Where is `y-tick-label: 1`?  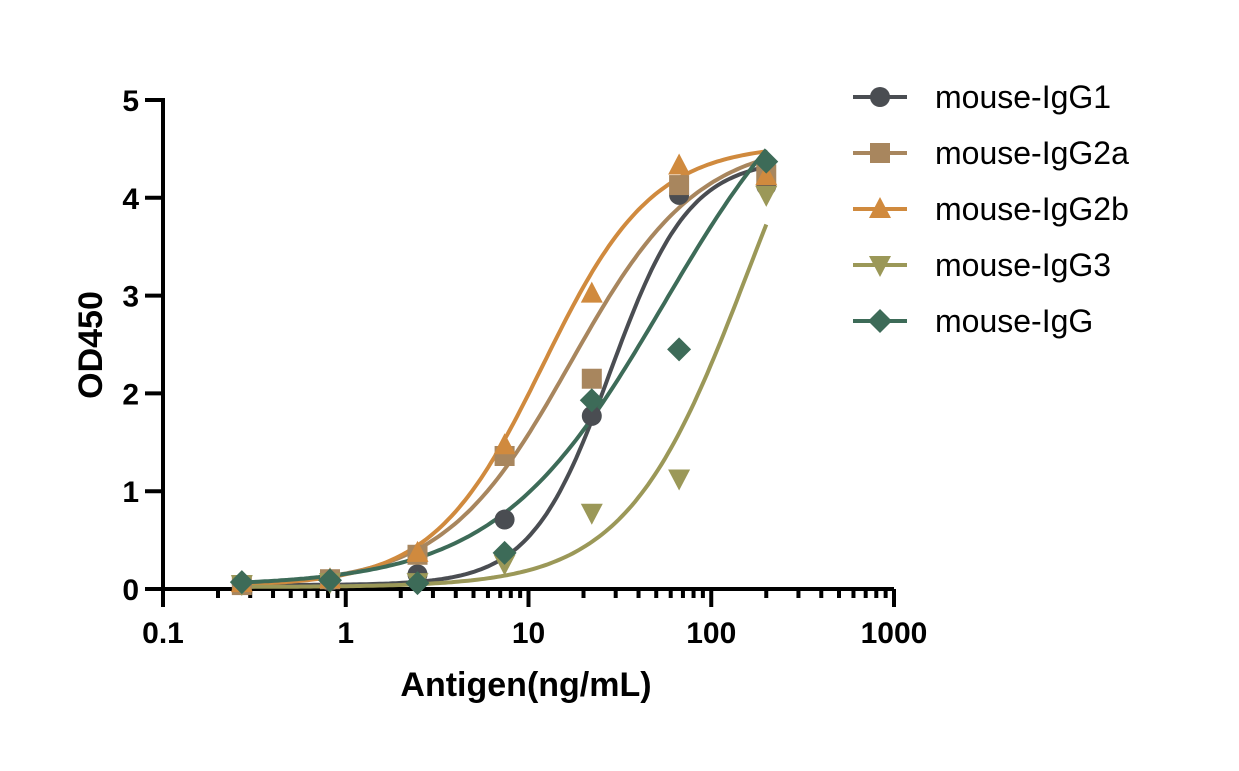
y-tick-label: 1 is located at coordinates (130, 492).